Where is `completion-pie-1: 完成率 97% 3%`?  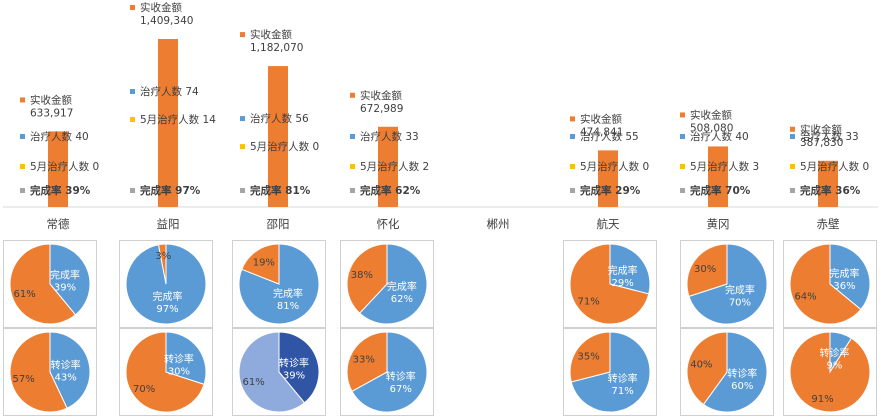 completion-pie-1: 完成率 97% 3% is located at coordinates (166, 284).